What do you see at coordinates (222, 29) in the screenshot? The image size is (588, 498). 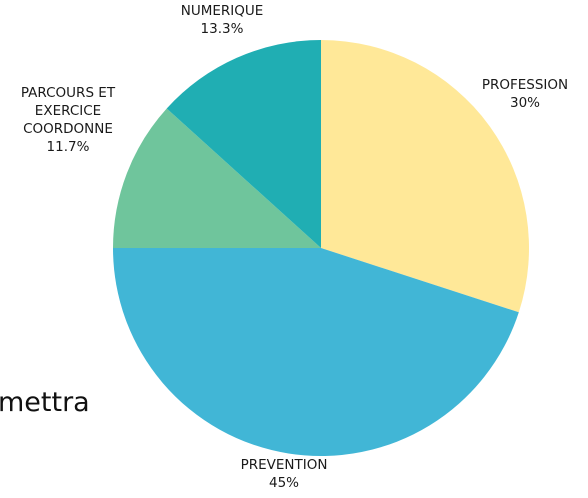 I see `pie-label-percent: 13.3%` at bounding box center [222, 29].